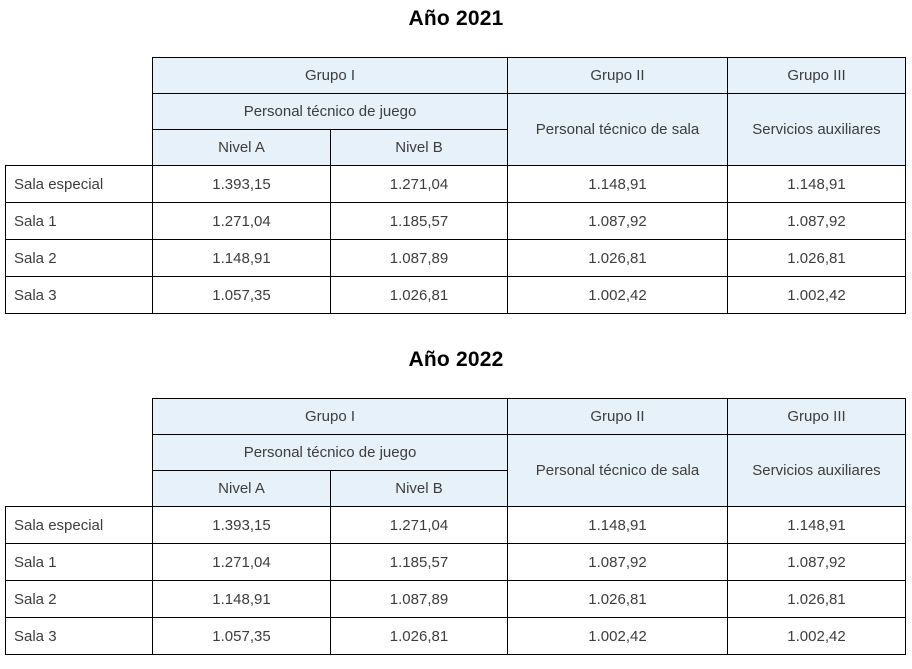 Image resolution: width=912 pixels, height=669 pixels. Describe the element at coordinates (456, 359) in the screenshot. I see `year-title-2022: Año 2022` at that location.